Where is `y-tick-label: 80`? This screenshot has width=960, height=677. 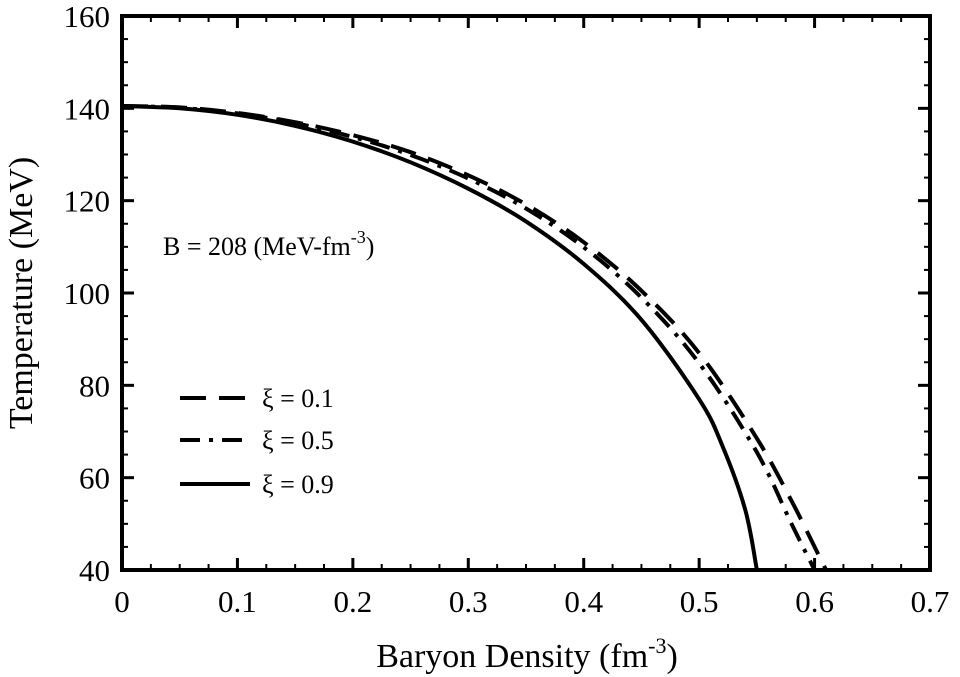 y-tick-label: 80 is located at coordinates (94, 385).